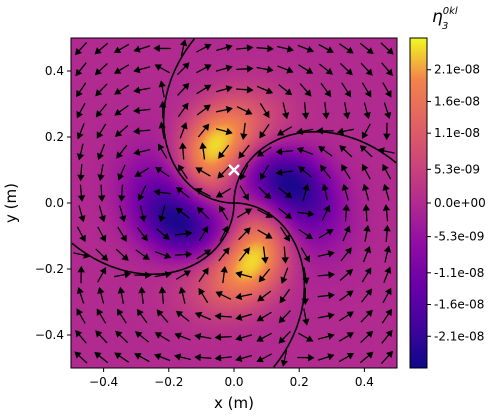 Image resolution: width=500 pixels, height=418 pixels. What do you see at coordinates (457, 133) in the screenshot?
I see `colorbar-tick-label: 1.1e-08` at bounding box center [457, 133].